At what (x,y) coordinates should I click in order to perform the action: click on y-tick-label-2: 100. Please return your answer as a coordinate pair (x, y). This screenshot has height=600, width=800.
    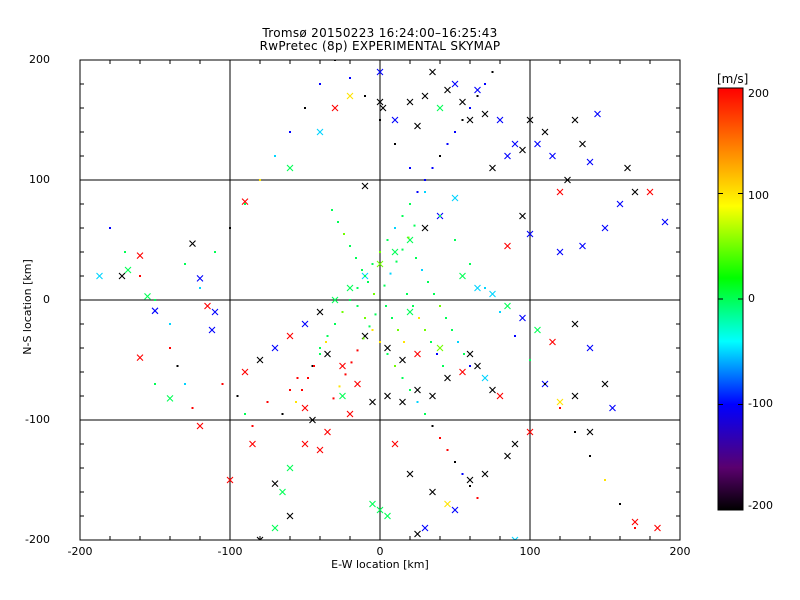
    Looking at the image, I should click on (39, 179).